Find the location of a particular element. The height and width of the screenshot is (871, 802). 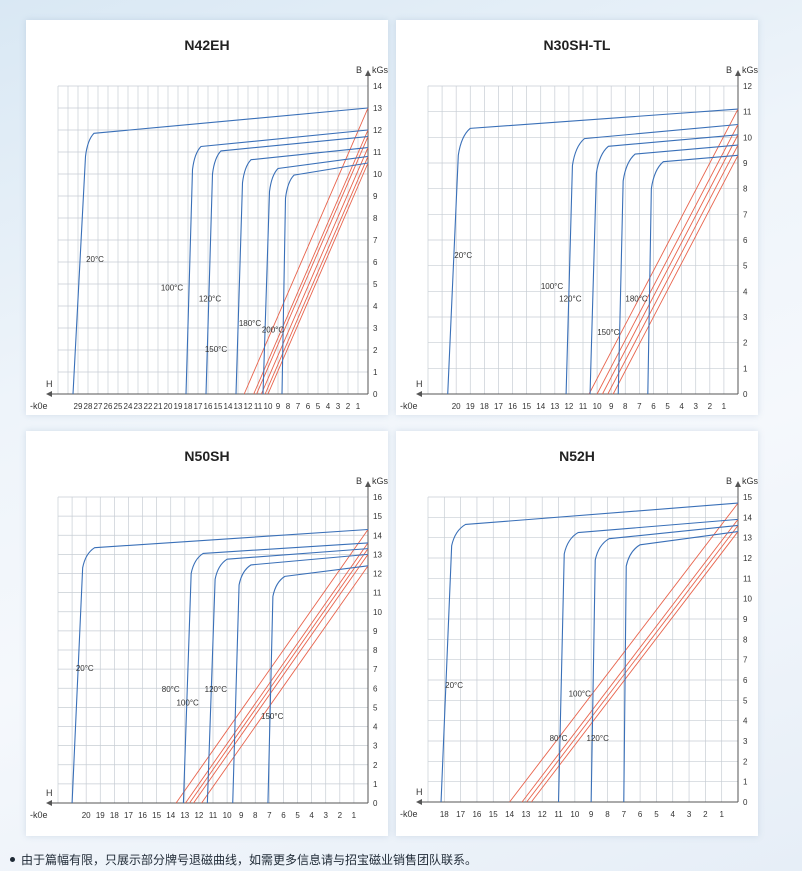

footnote: 由于篇幅有限，只展示部分牌号退磁曲线，如需更多信息请与招宝磁业销售团队联系。 is located at coordinates (243, 859).